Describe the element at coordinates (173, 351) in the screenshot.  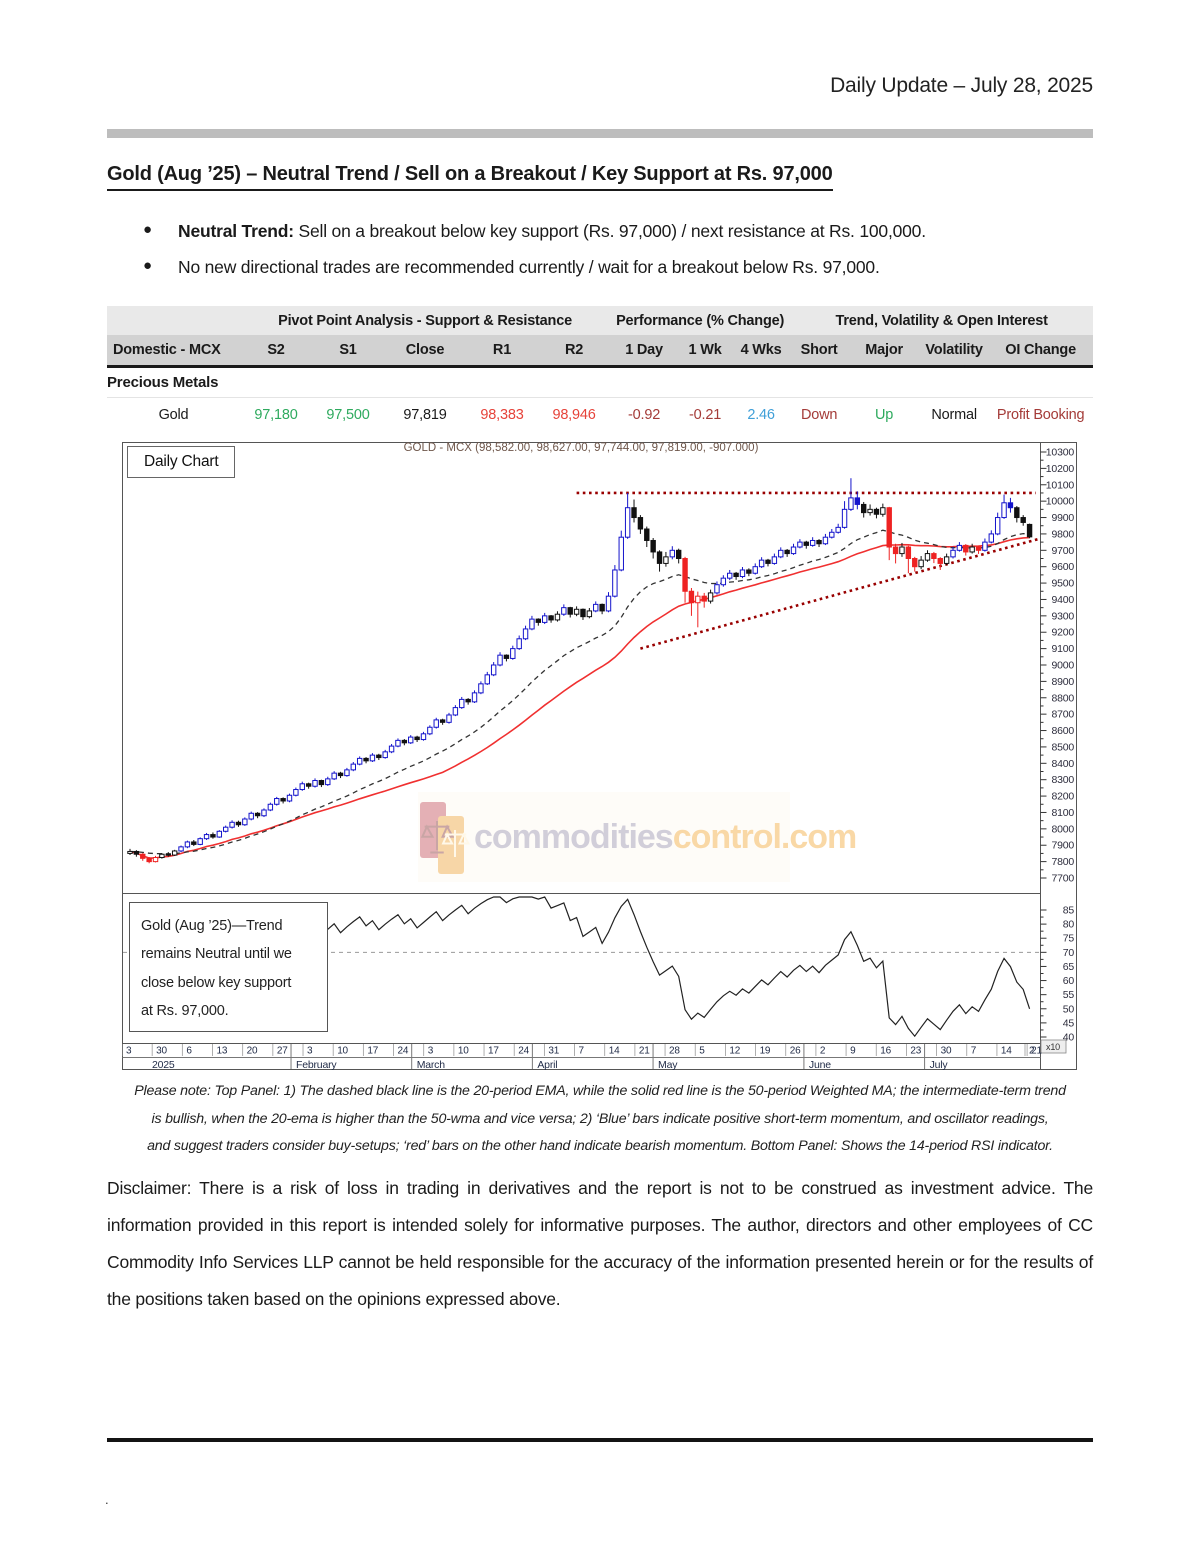
I see `col-domestic-mcx: Domestic - MCX` at that location.